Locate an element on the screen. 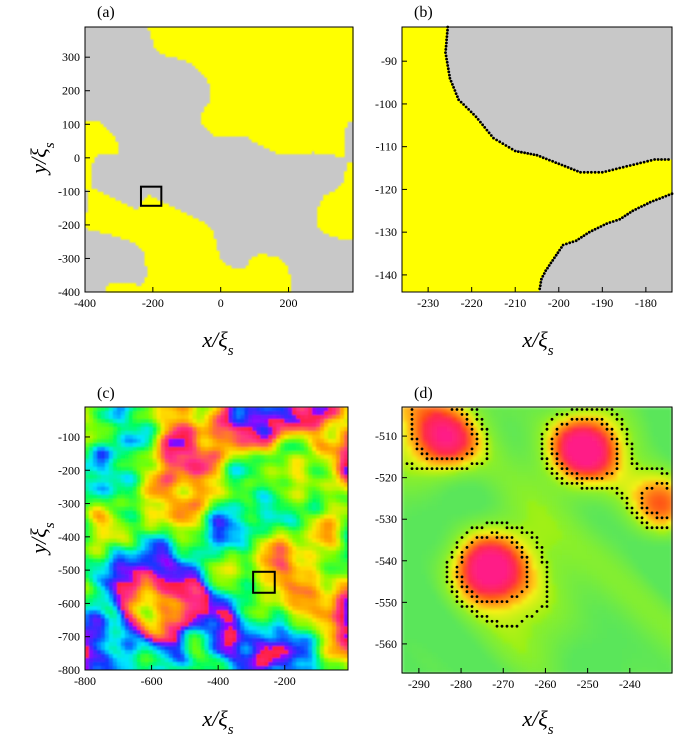 The height and width of the screenshot is (737, 686). y-tick-label: 100 is located at coordinates (71, 124).